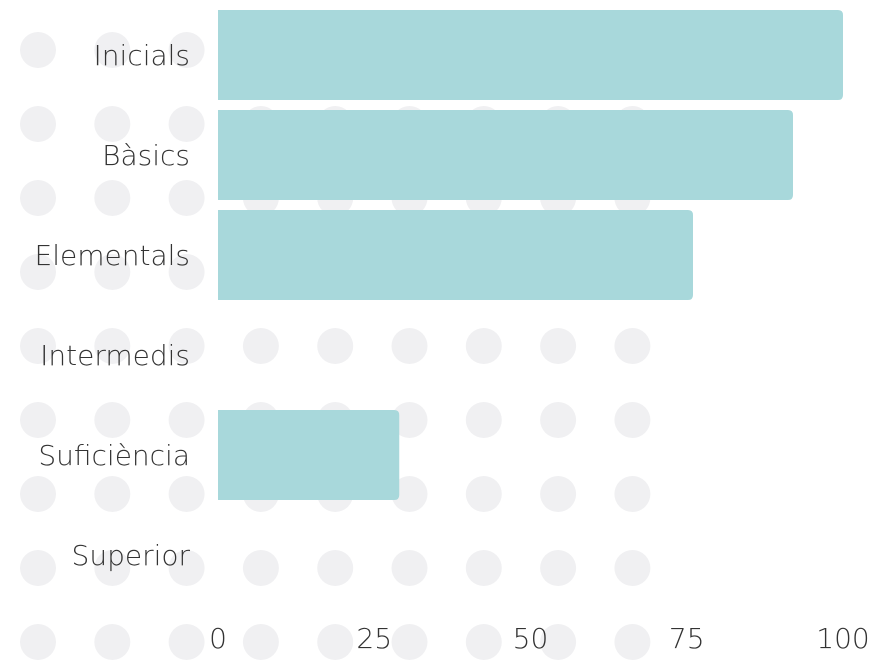  Describe the element at coordinates (114, 455) in the screenshot. I see `y-tick-label: Suficiència` at that location.